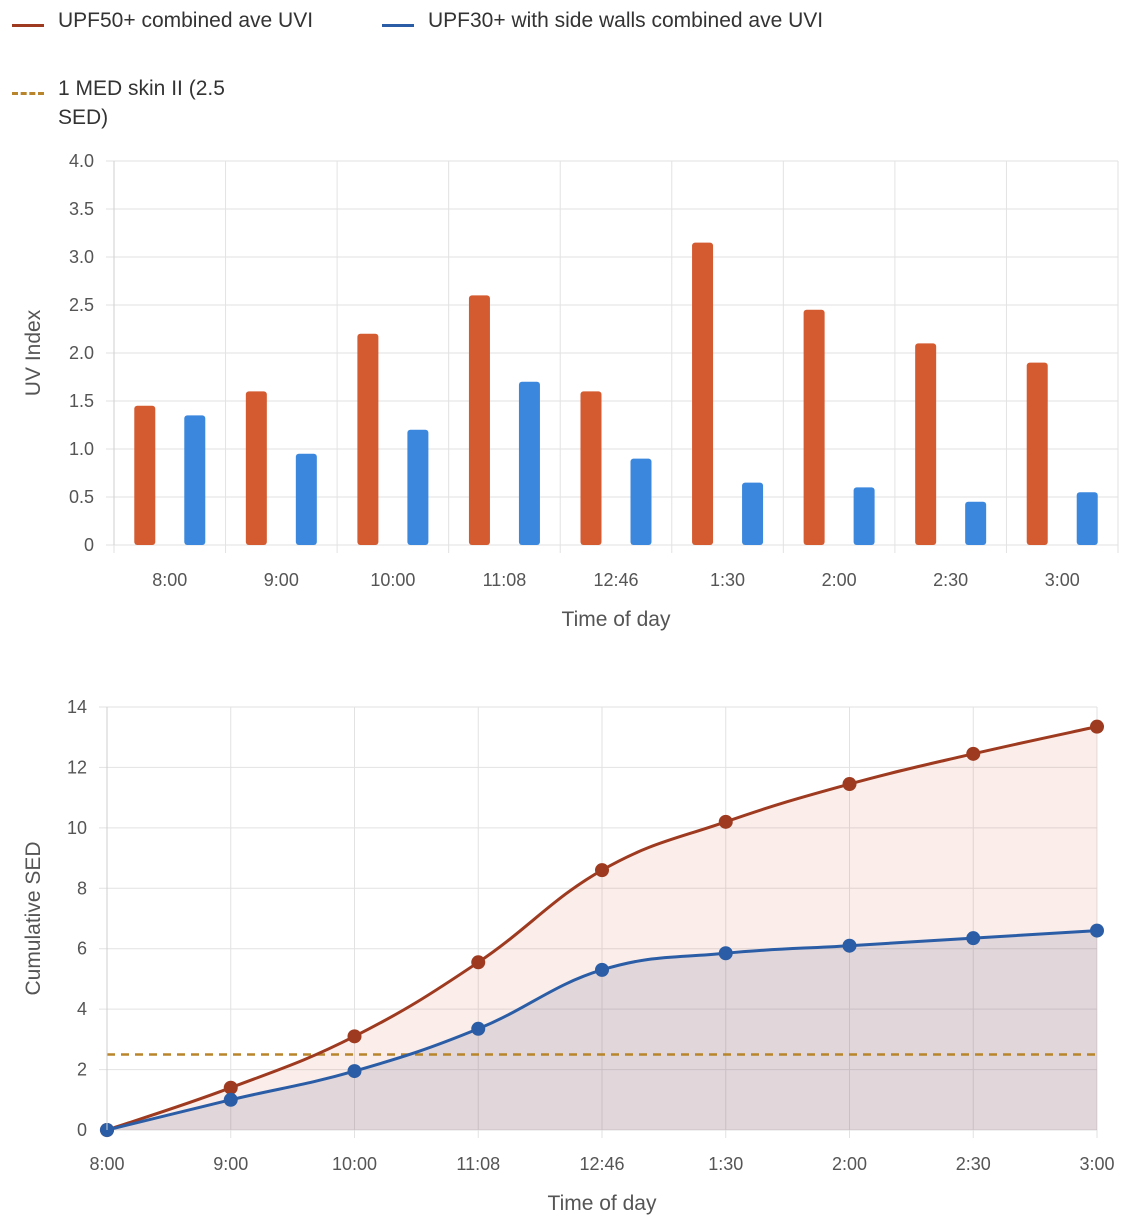  I want to click on legend-label-upf30: UPF30+ with side walls combined ave UVI, so click(626, 20).